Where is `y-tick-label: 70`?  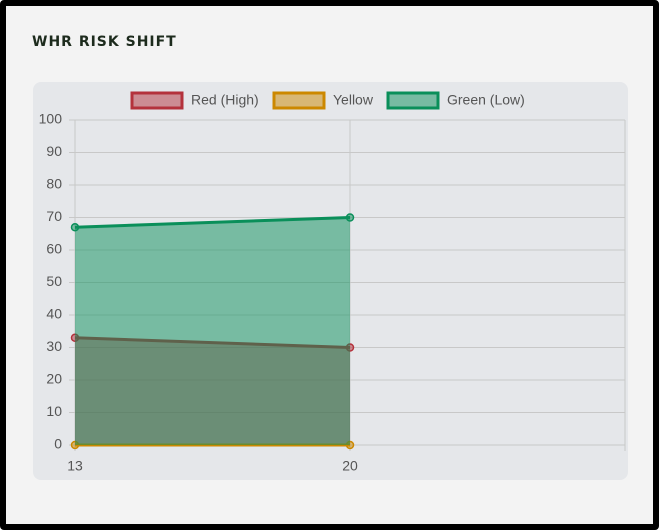
y-tick-label: 70 is located at coordinates (54, 216).